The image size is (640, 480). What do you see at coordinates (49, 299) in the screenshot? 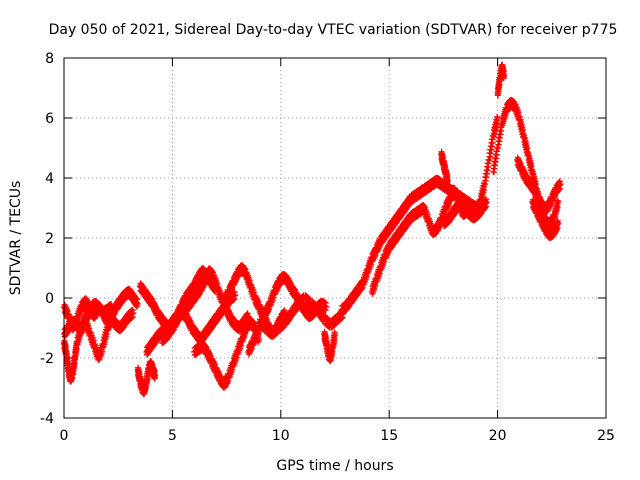
I see `y-tick-label: 0` at bounding box center [49, 299].